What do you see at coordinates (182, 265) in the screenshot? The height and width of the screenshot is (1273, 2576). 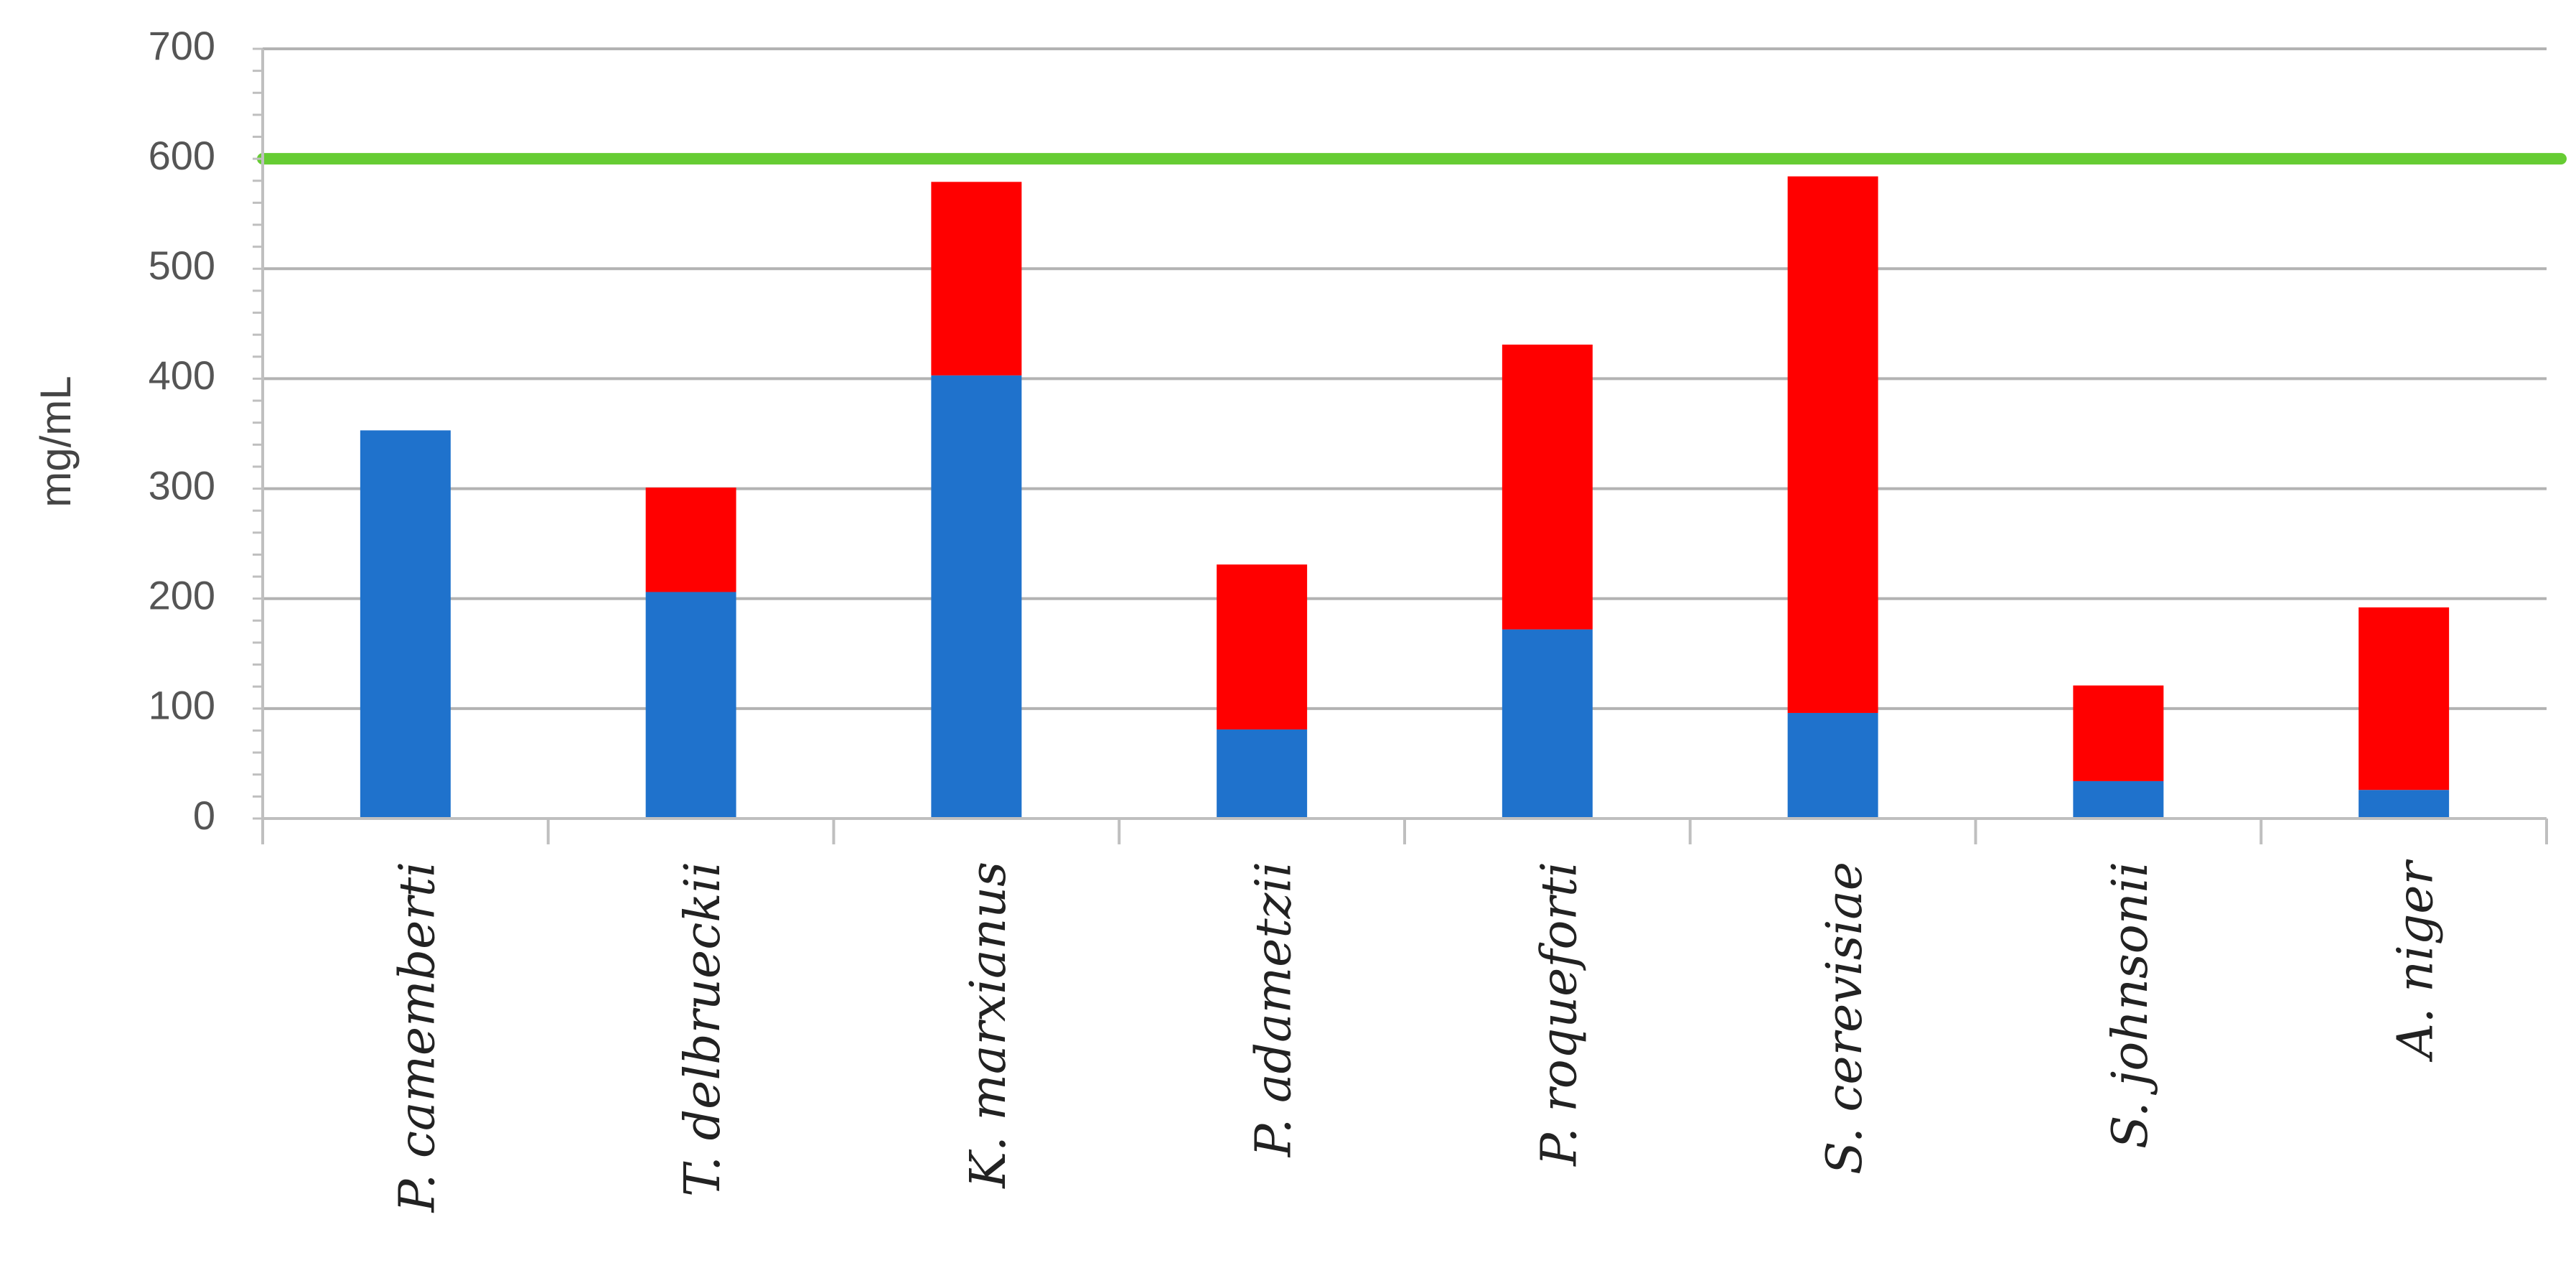 I see `y-tick-label: 500` at bounding box center [182, 265].